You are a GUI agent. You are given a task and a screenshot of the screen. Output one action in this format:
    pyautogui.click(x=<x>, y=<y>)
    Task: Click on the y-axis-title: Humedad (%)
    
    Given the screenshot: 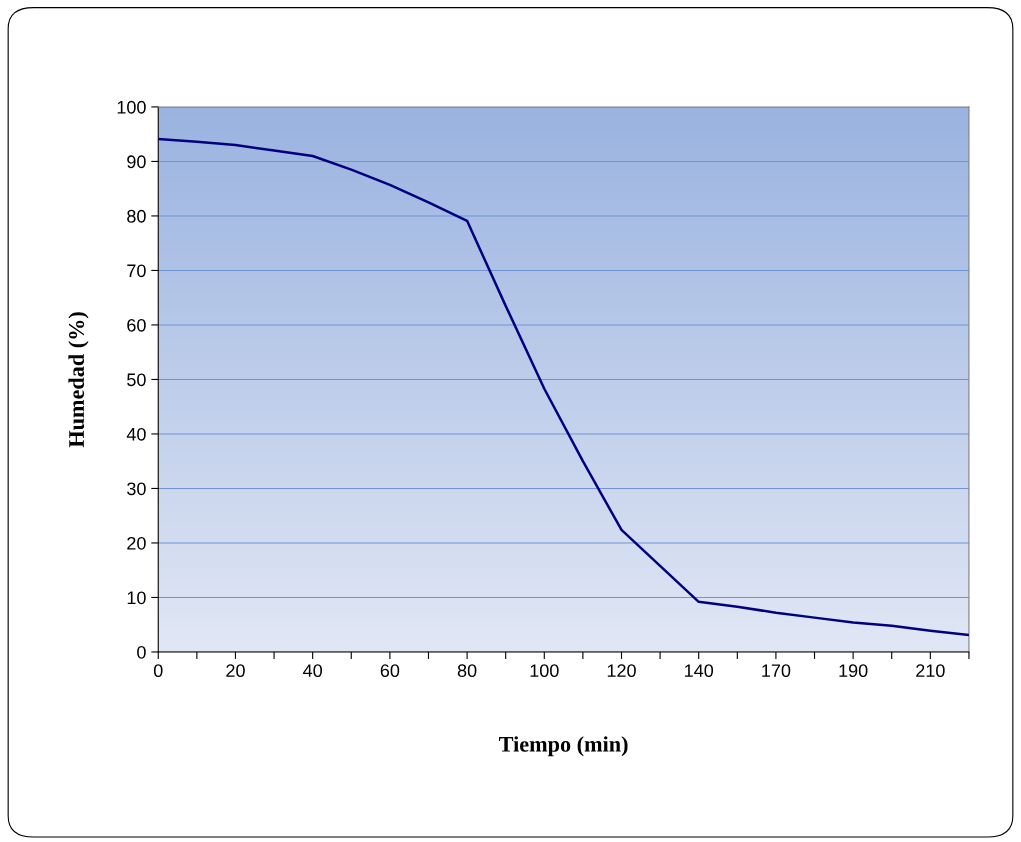 What is the action you would take?
    pyautogui.click(x=78, y=380)
    